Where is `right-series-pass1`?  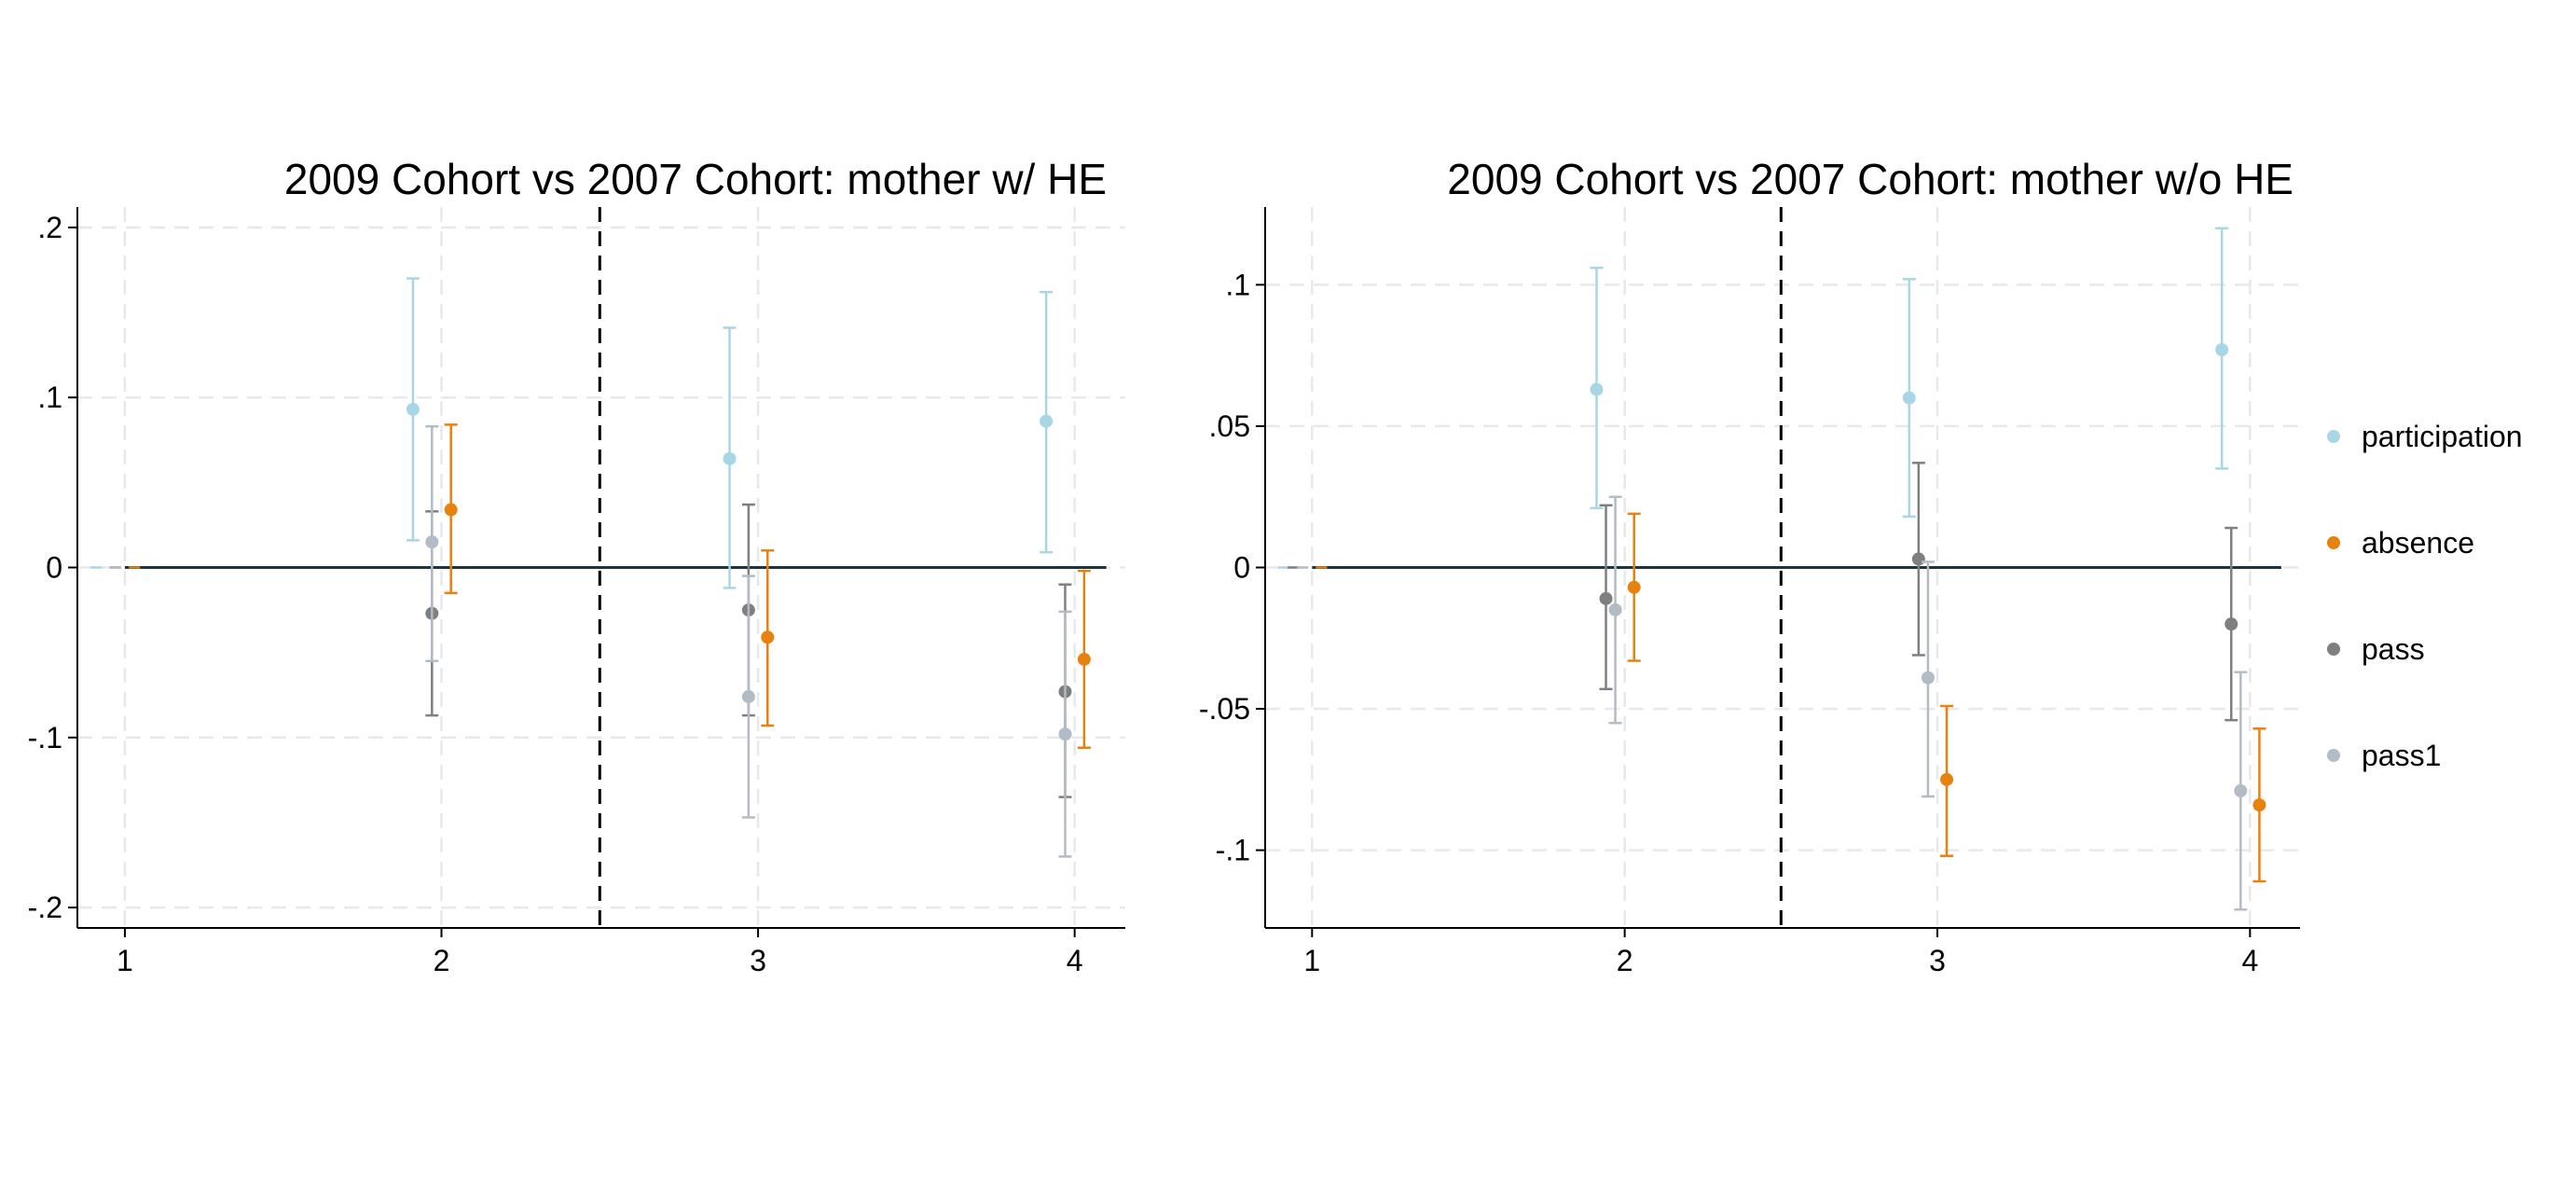
right-series-pass1 is located at coordinates (1772, 703).